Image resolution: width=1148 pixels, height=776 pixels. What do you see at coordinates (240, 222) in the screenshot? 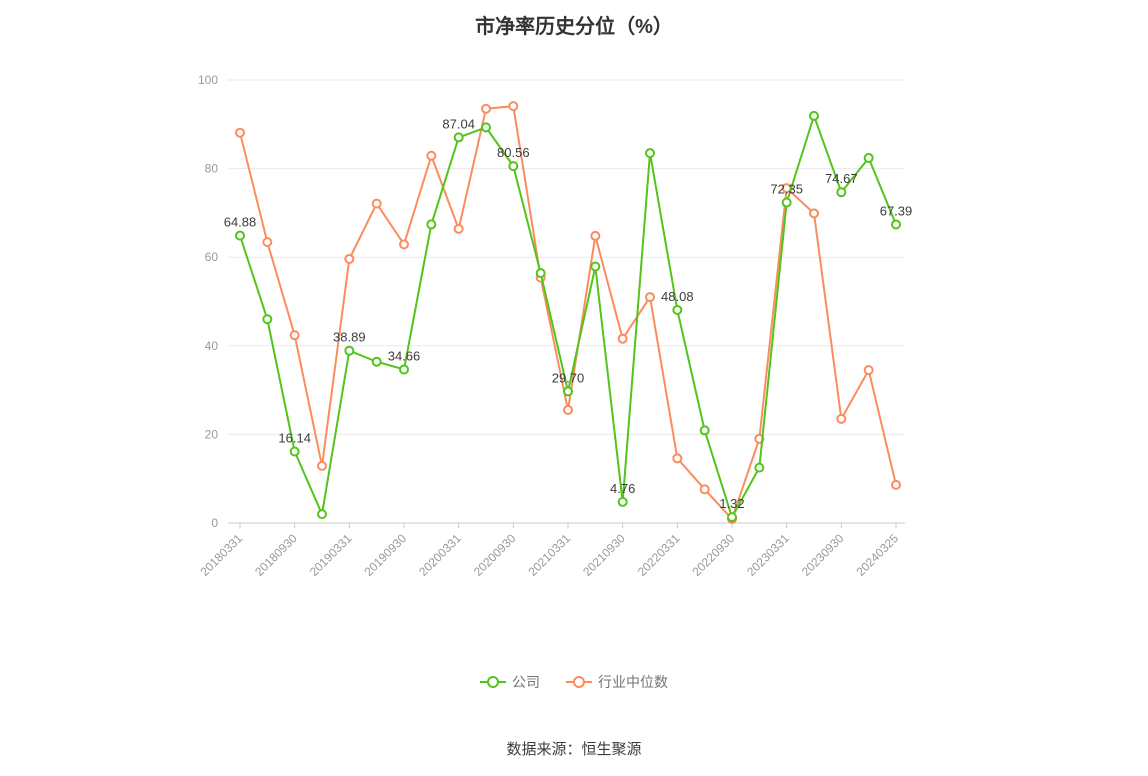
I see `svg-text: 64.88` at bounding box center [240, 222].